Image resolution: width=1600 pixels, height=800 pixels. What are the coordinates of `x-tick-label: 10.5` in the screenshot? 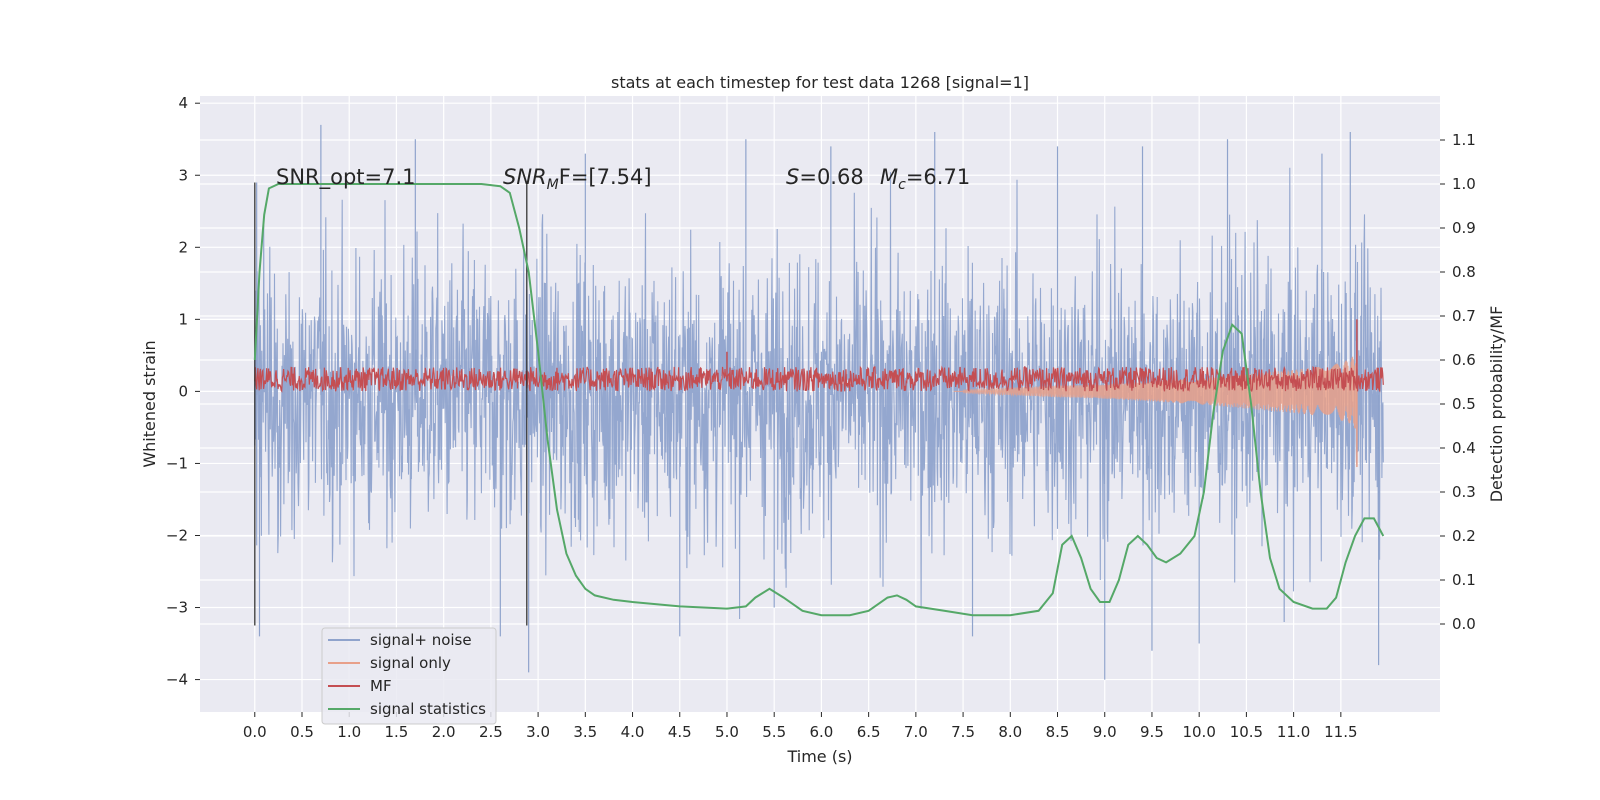 It's located at (1246, 732).